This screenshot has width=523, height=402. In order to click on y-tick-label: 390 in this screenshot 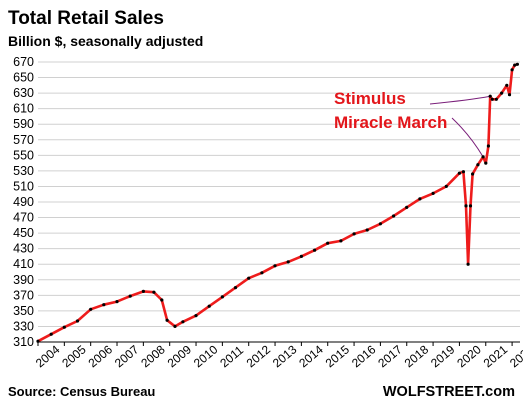, I will do `click(23, 280)`.